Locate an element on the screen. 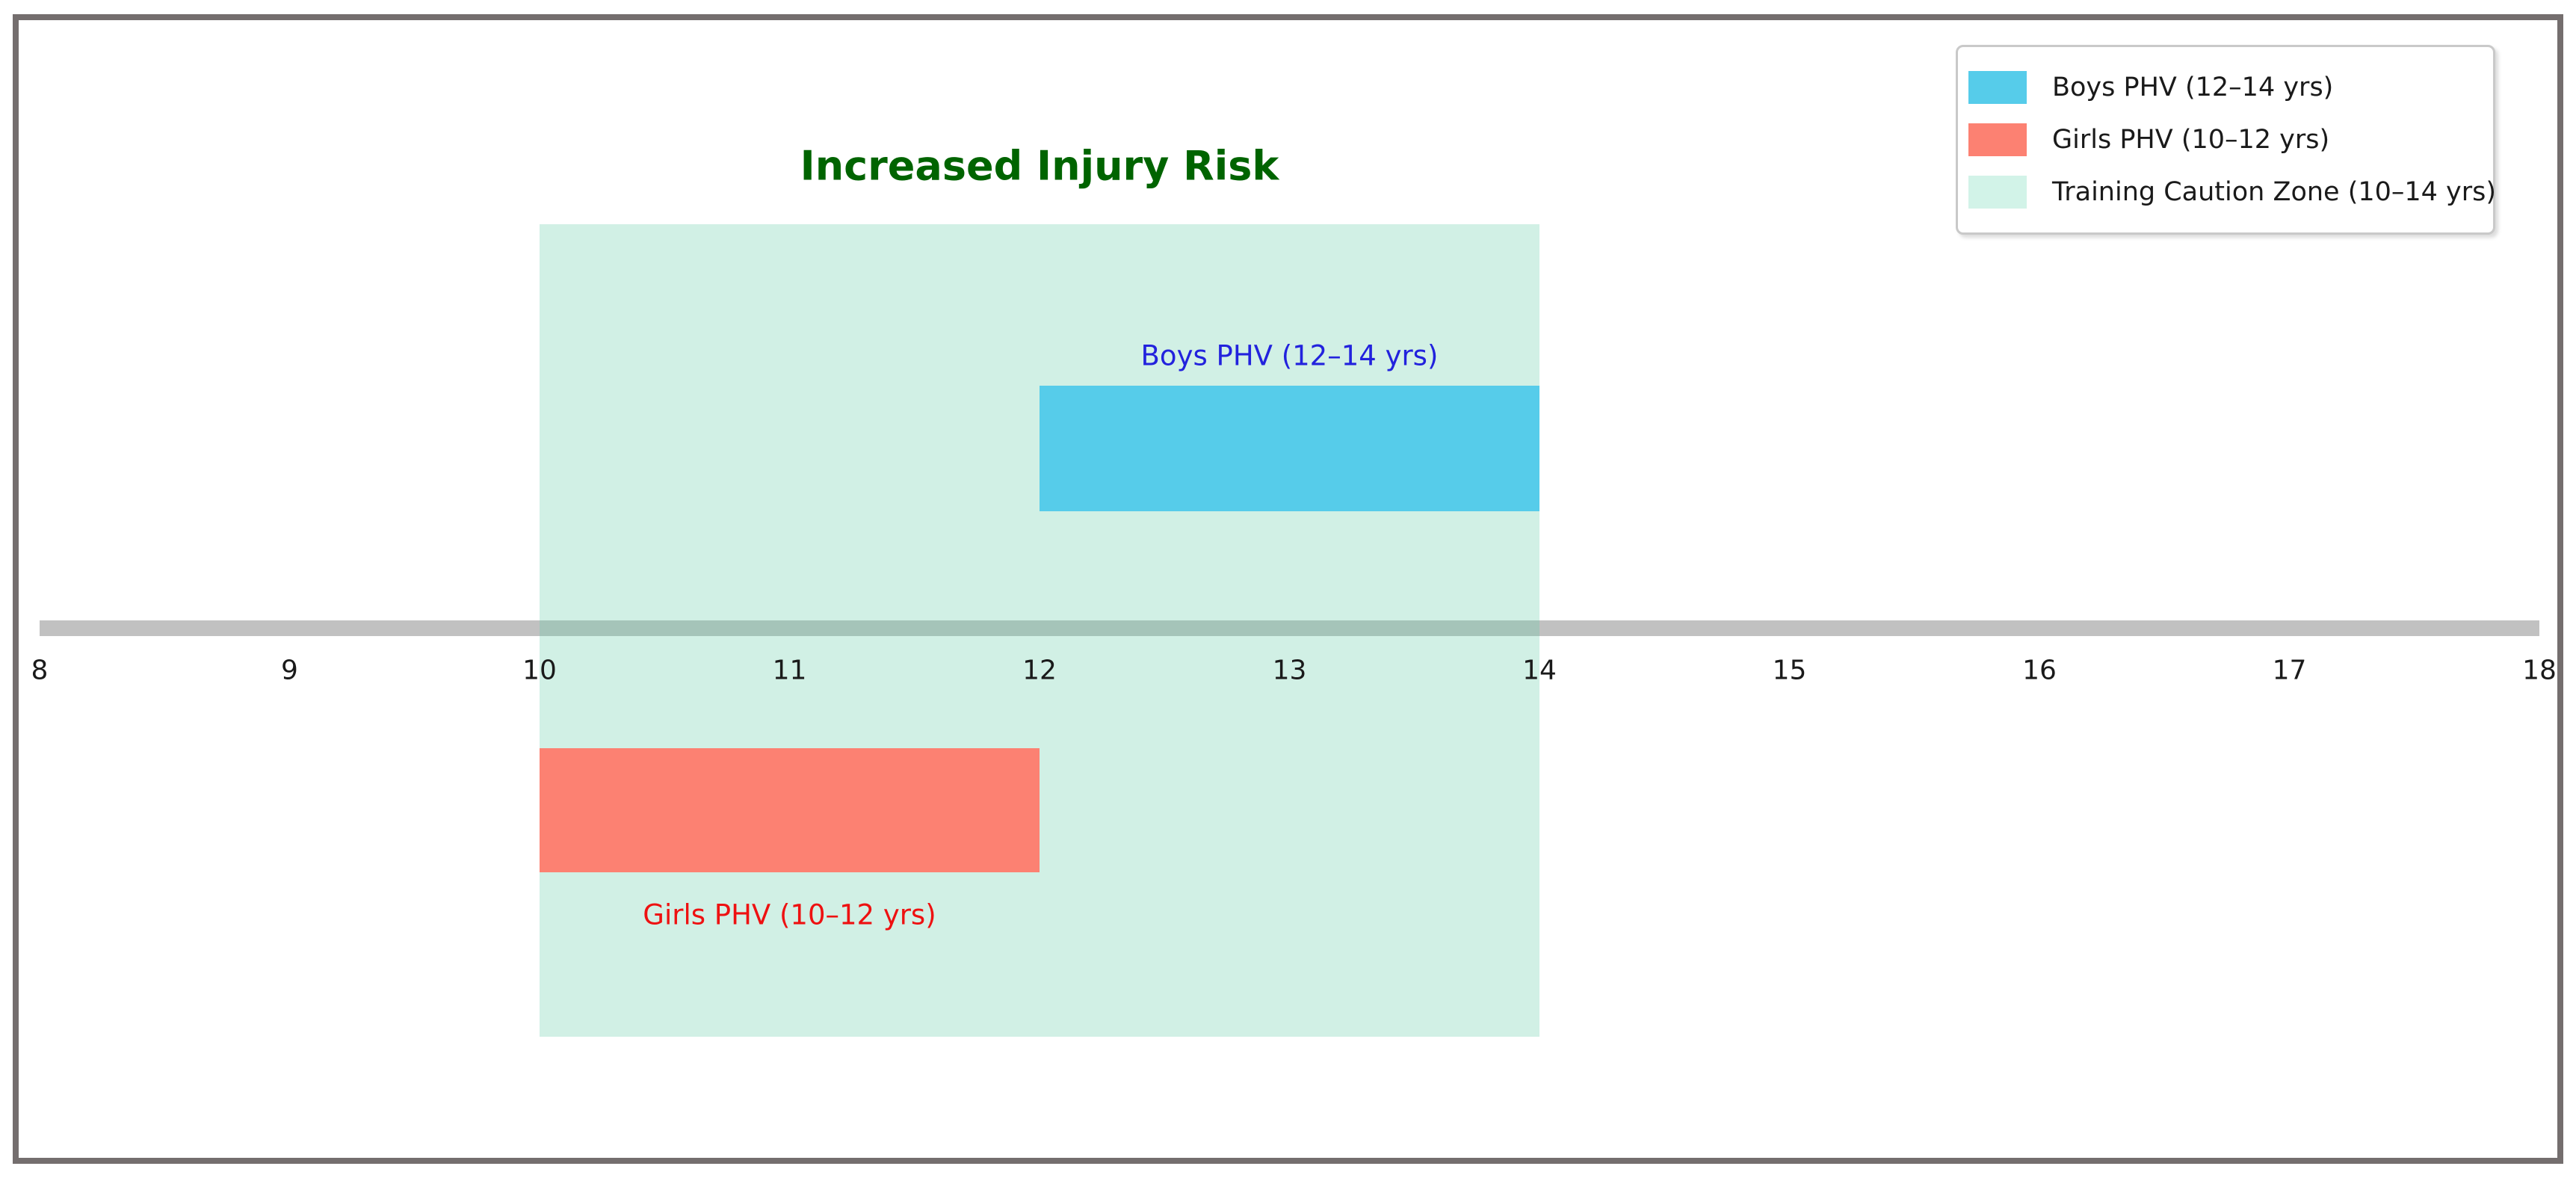  x-tick-label-16: 16 is located at coordinates (2039, 670).